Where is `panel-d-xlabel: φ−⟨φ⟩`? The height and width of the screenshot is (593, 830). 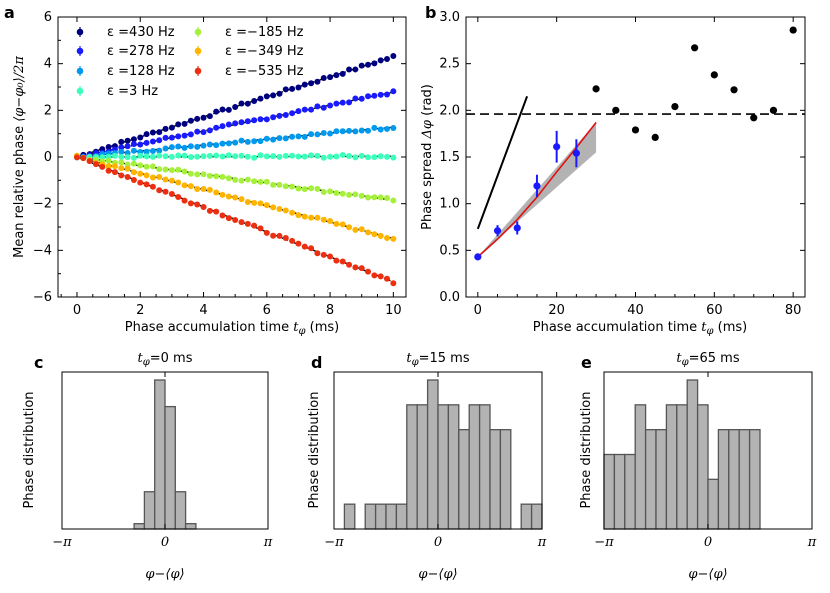
panel-d-xlabel: φ−⟨φ⟩ is located at coordinates (437, 574).